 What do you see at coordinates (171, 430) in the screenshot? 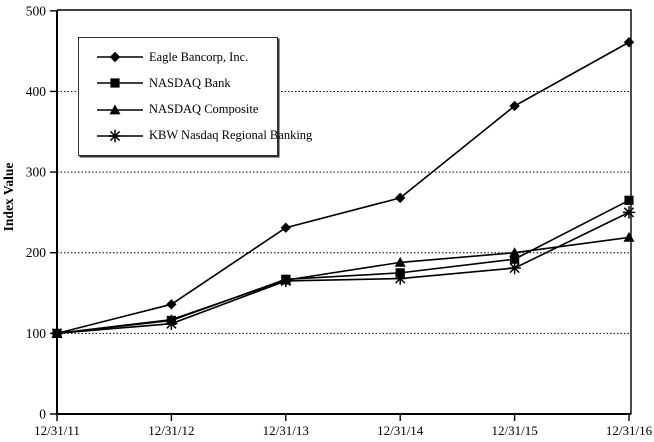
I see `x-tick-label: 12/31/12` at bounding box center [171, 430].